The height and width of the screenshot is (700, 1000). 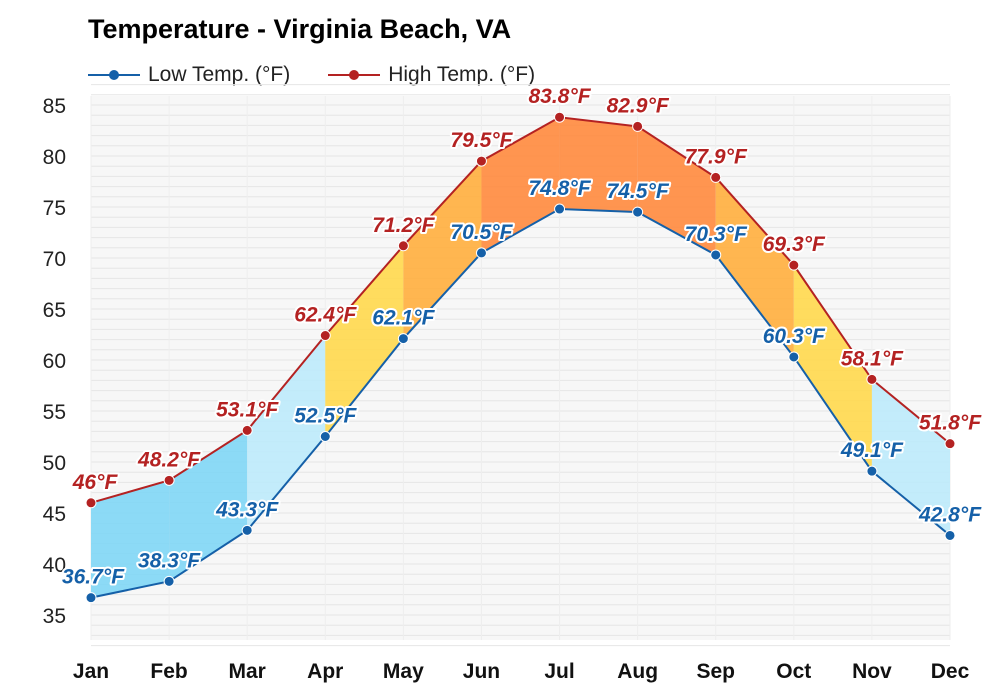 I want to click on high-temp-label: 53.1°F, so click(x=247, y=409).